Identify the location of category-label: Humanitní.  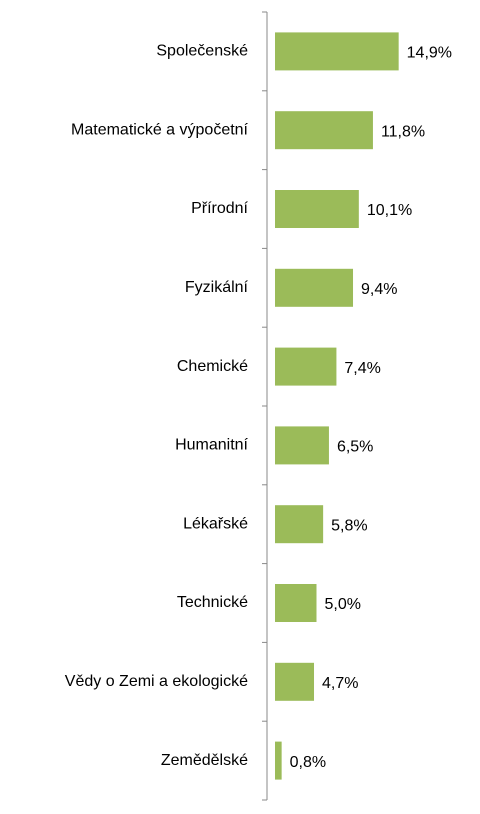
(211, 445).